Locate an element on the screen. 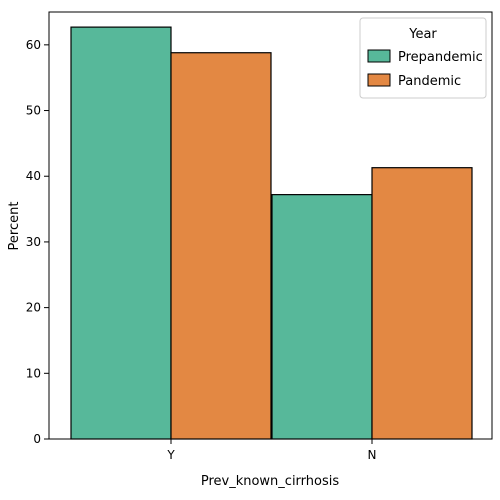 This screenshot has width=500, height=500. bar-prepandemic-n is located at coordinates (322, 317).